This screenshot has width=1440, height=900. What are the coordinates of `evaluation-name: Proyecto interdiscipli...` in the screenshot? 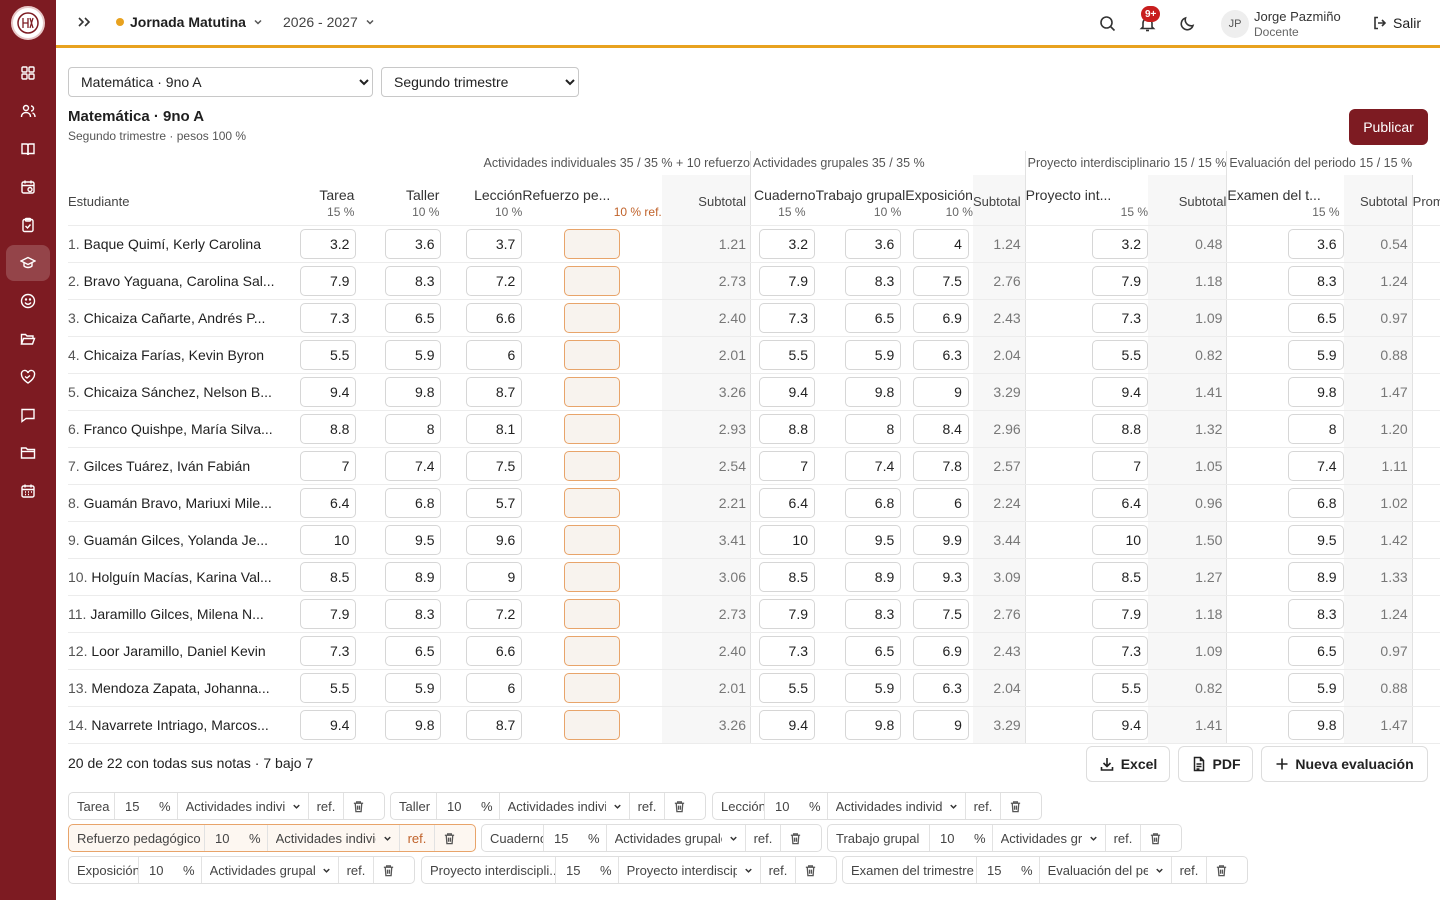 It's located at (489, 870).